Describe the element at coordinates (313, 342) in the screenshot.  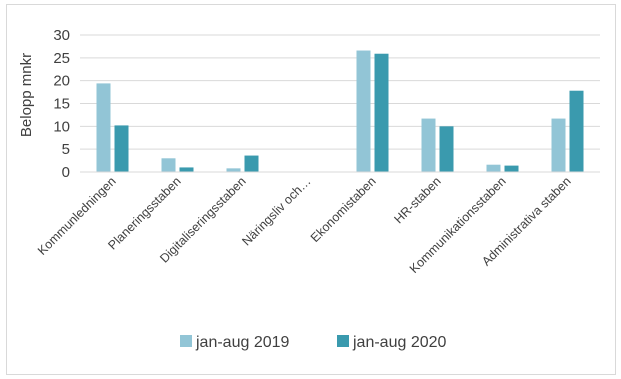
I see `legend: jan-aug 2019 jan-aug 2020` at that location.